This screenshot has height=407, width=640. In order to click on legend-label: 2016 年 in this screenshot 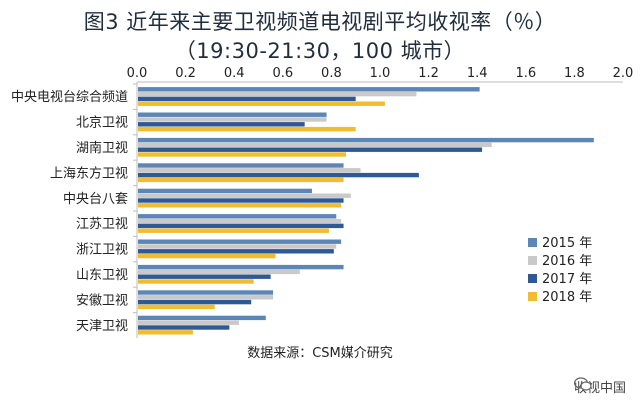, I will do `click(567, 261)`.